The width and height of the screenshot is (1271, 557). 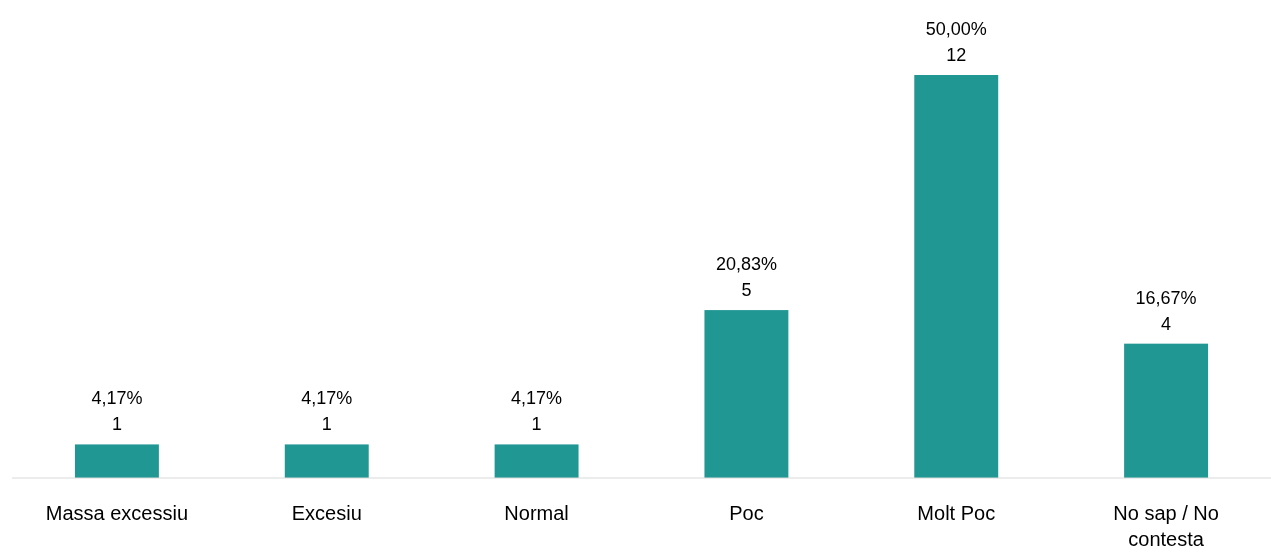 What do you see at coordinates (536, 513) in the screenshot?
I see `x-tick-label: Normal` at bounding box center [536, 513].